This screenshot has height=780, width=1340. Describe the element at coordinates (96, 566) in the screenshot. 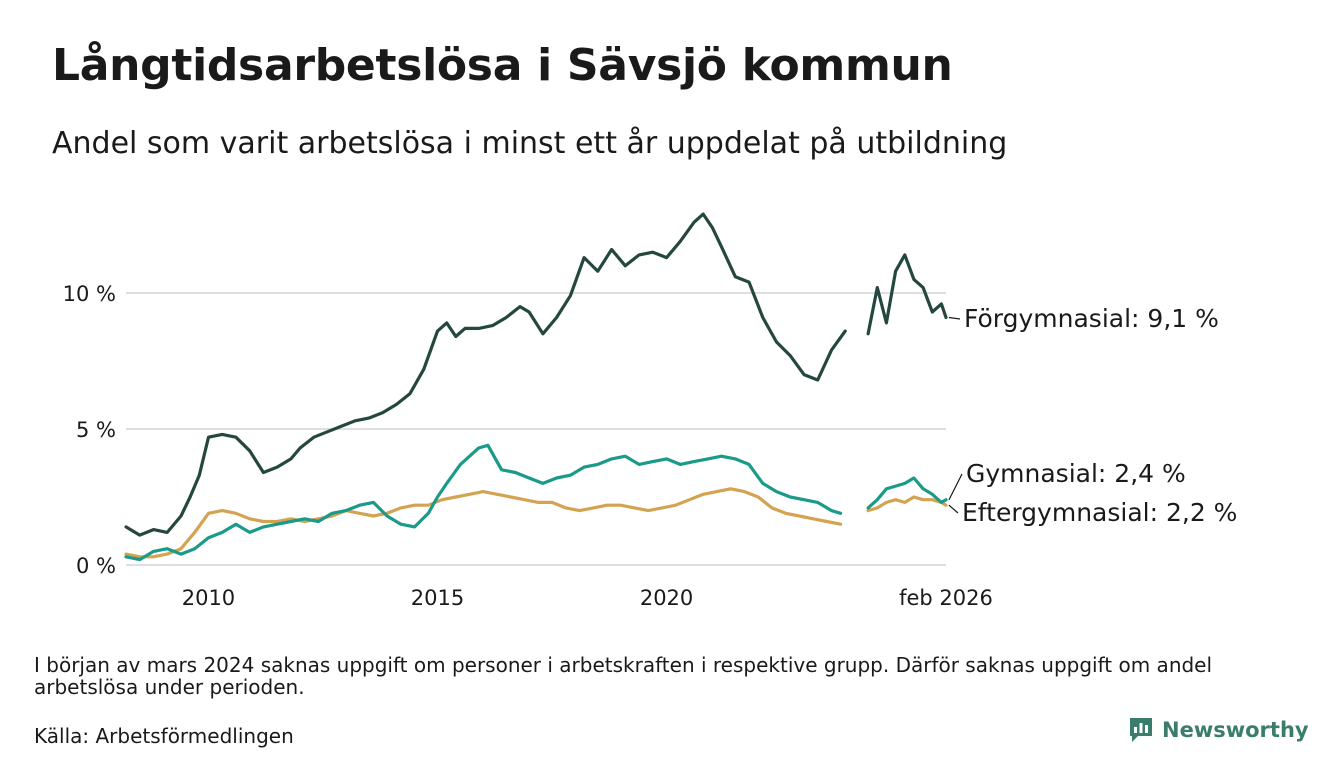

I see `y-tick-label: 0 %` at that location.